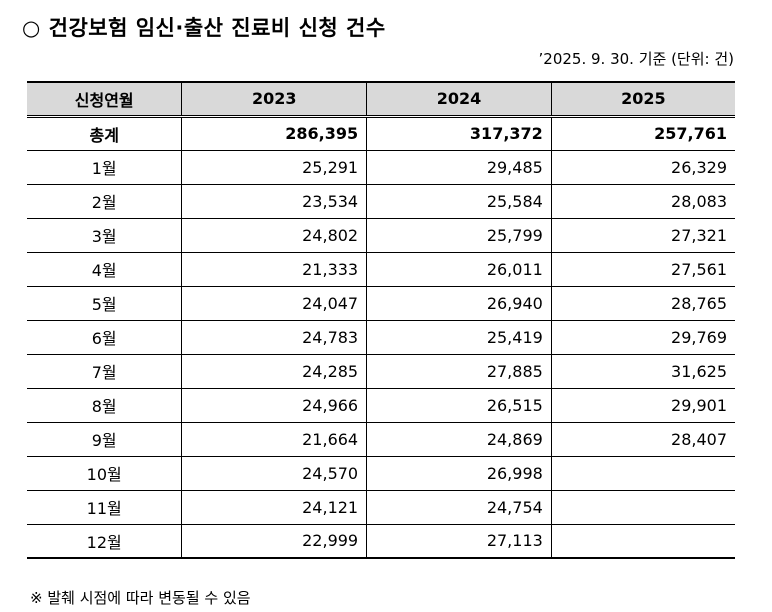 This screenshot has width=772, height=612. I want to click on cell: 27,885, so click(459, 371).